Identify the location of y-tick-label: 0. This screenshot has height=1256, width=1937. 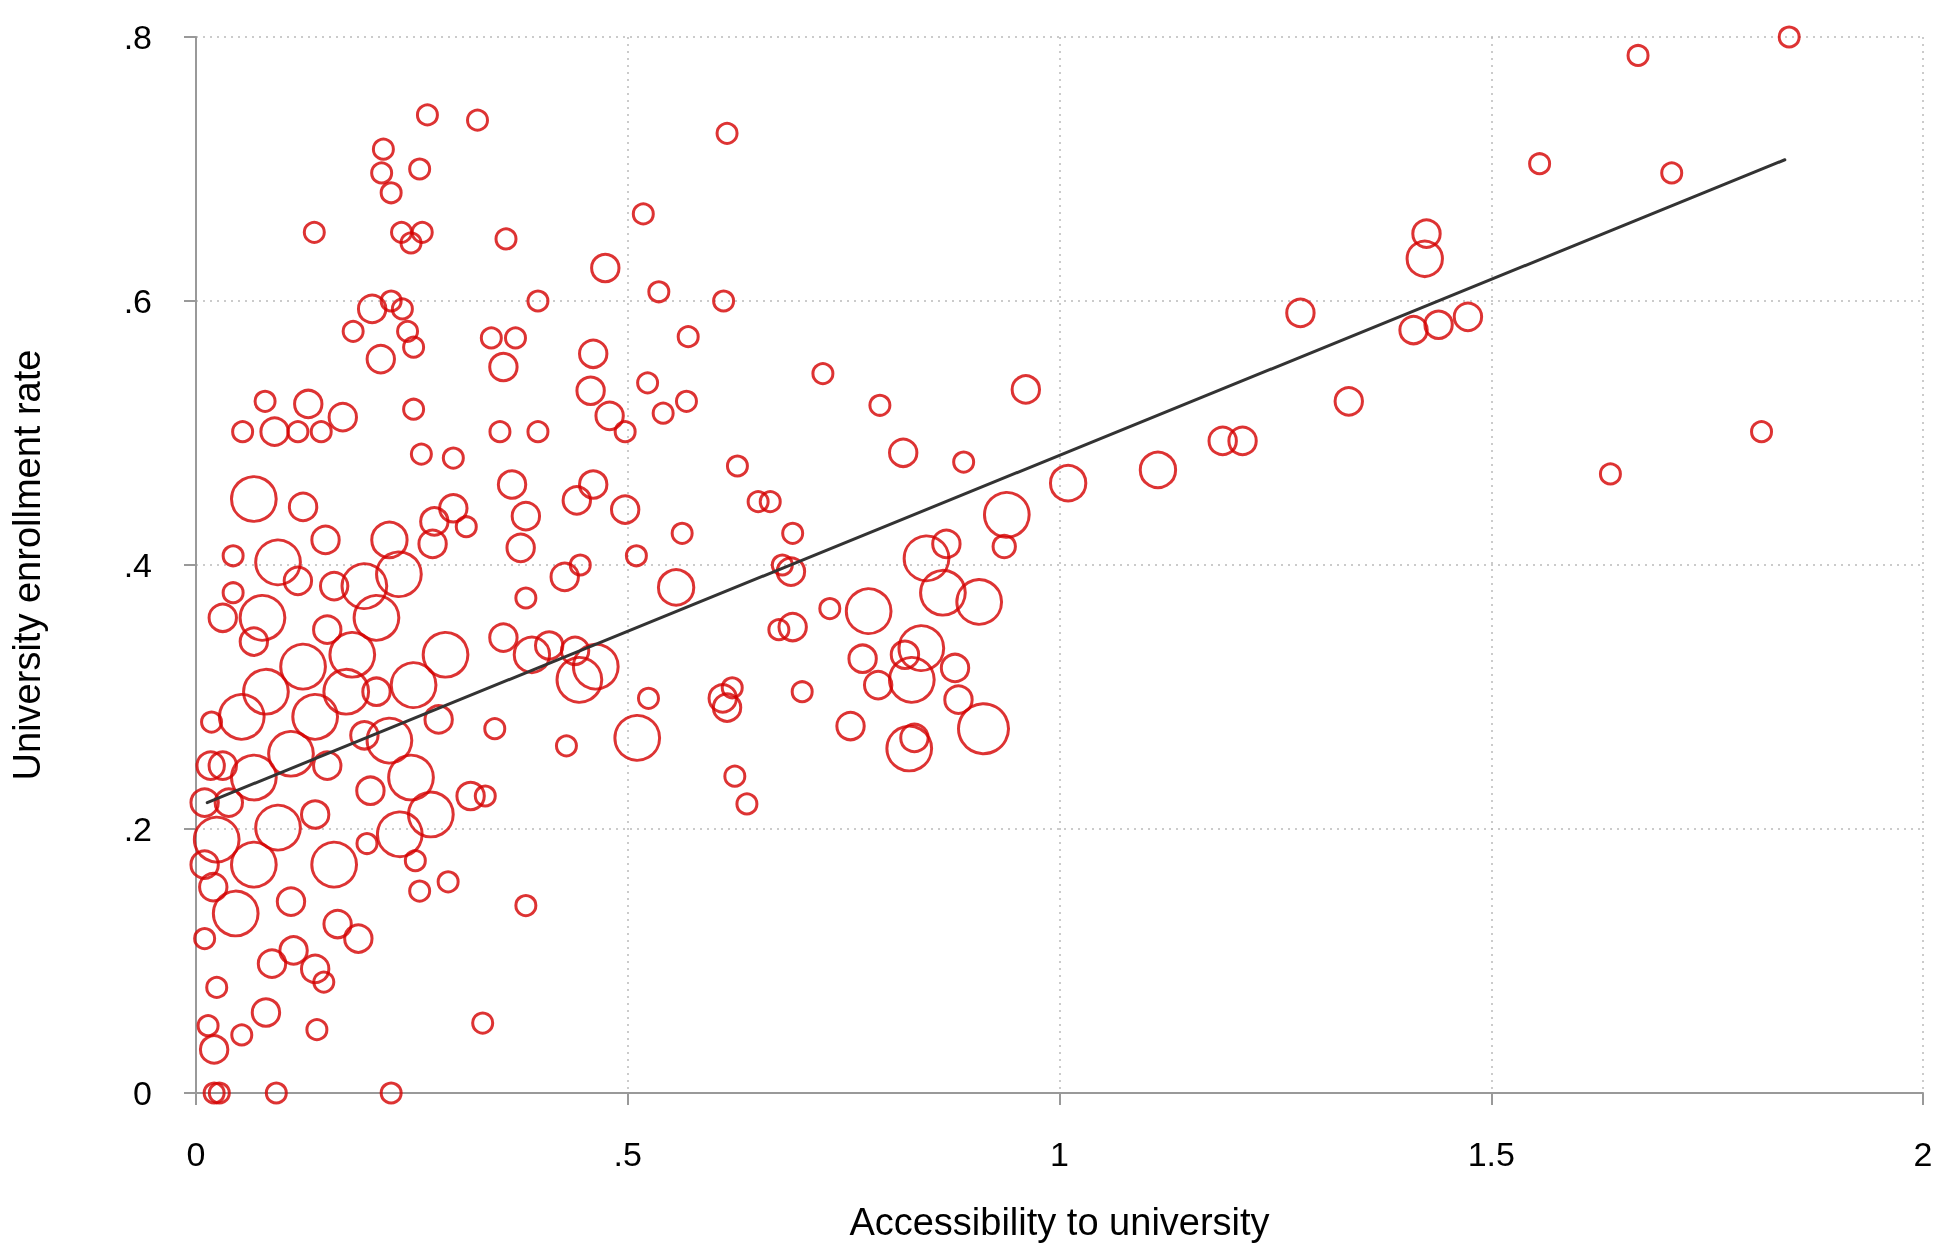
(142, 1093).